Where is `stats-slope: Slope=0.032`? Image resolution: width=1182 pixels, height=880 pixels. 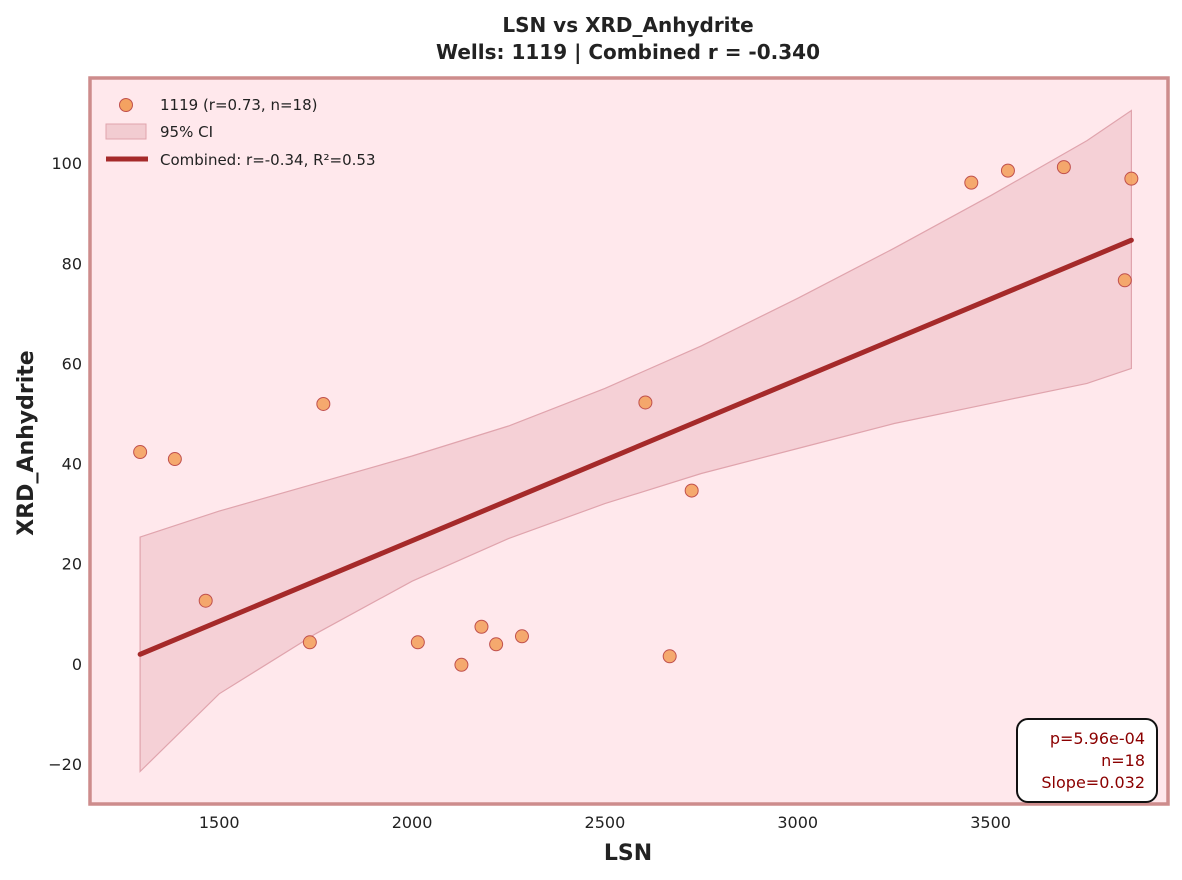
stats-slope: Slope=0.032 is located at coordinates (1093, 782).